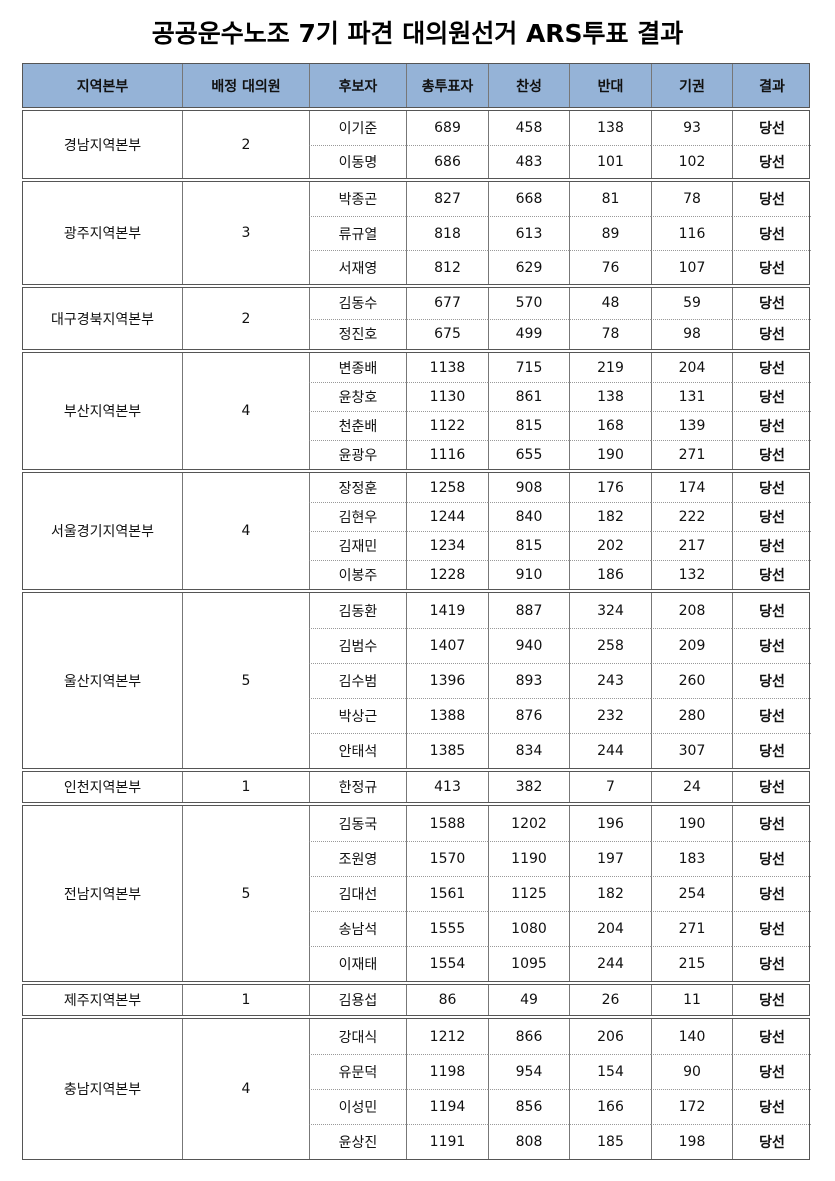 The width and height of the screenshot is (835, 1181). Describe the element at coordinates (528, 823) in the screenshot. I see `yes-cell: 1202` at that location.